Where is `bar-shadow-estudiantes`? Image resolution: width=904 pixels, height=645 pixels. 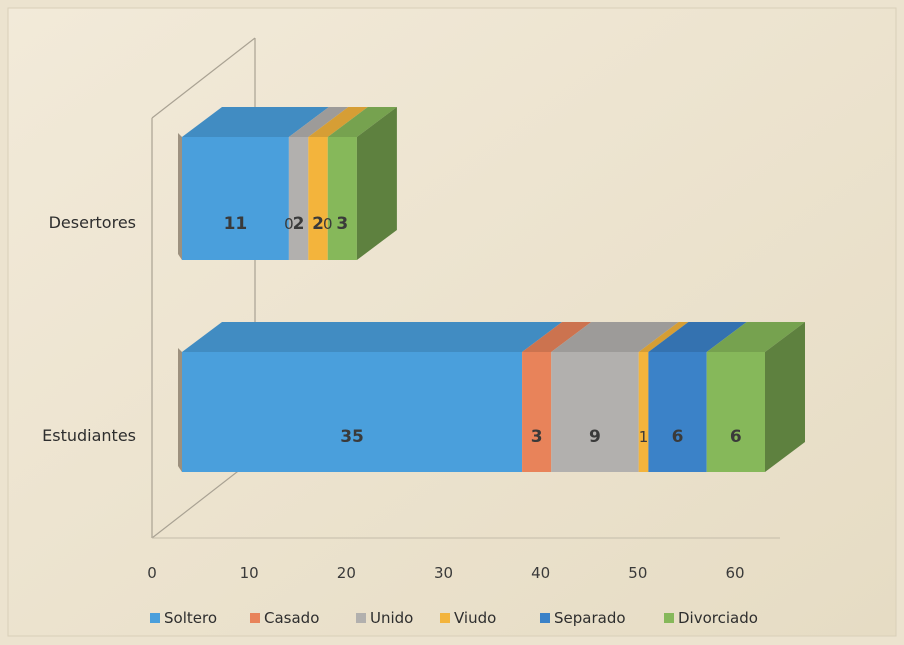
bar-shadow-estudiantes is located at coordinates (180, 410).